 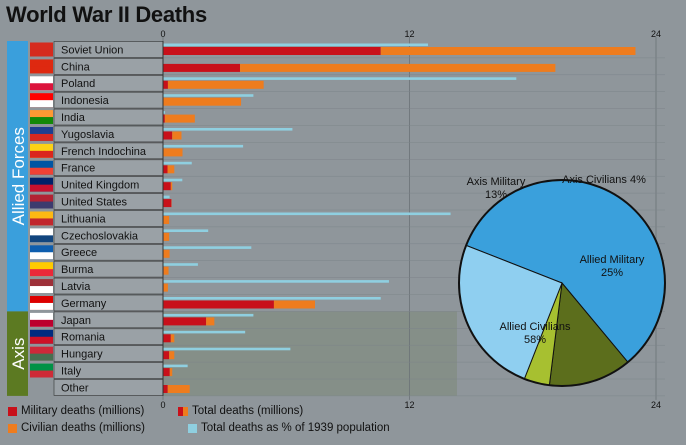 What do you see at coordinates (77, 270) in the screenshot?
I see `country-label: Burma` at bounding box center [77, 270].